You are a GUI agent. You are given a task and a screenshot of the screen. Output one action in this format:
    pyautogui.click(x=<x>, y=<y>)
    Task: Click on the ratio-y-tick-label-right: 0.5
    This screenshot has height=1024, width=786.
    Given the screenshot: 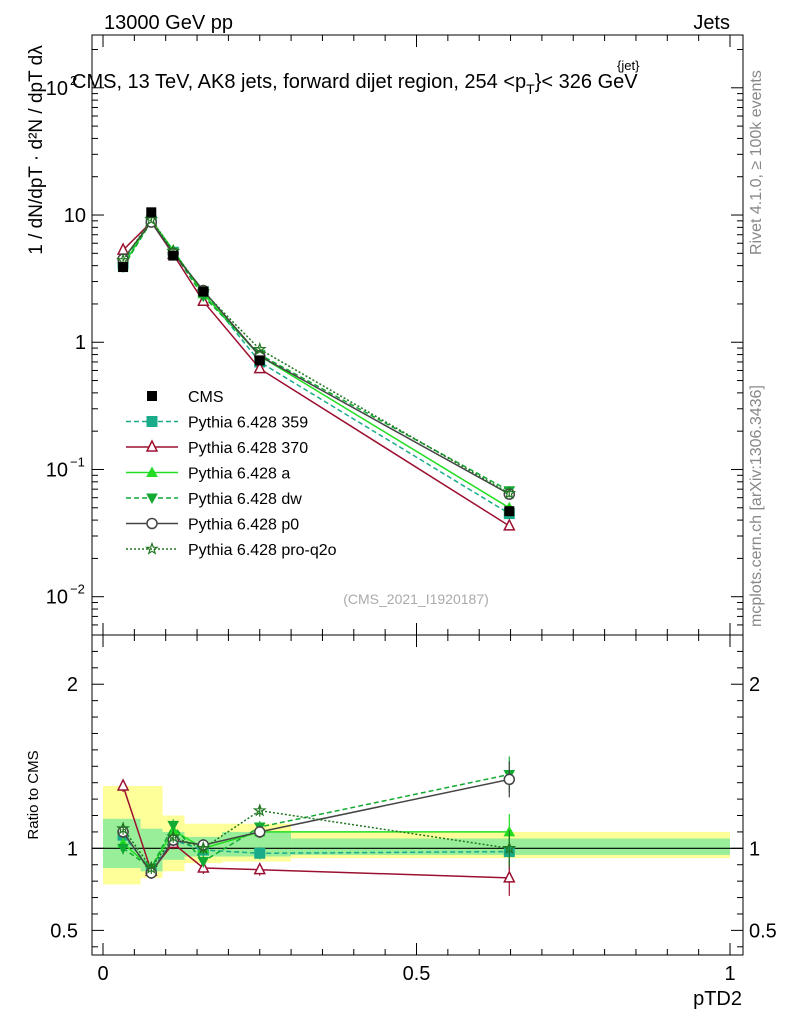 What is the action you would take?
    pyautogui.click(x=763, y=931)
    